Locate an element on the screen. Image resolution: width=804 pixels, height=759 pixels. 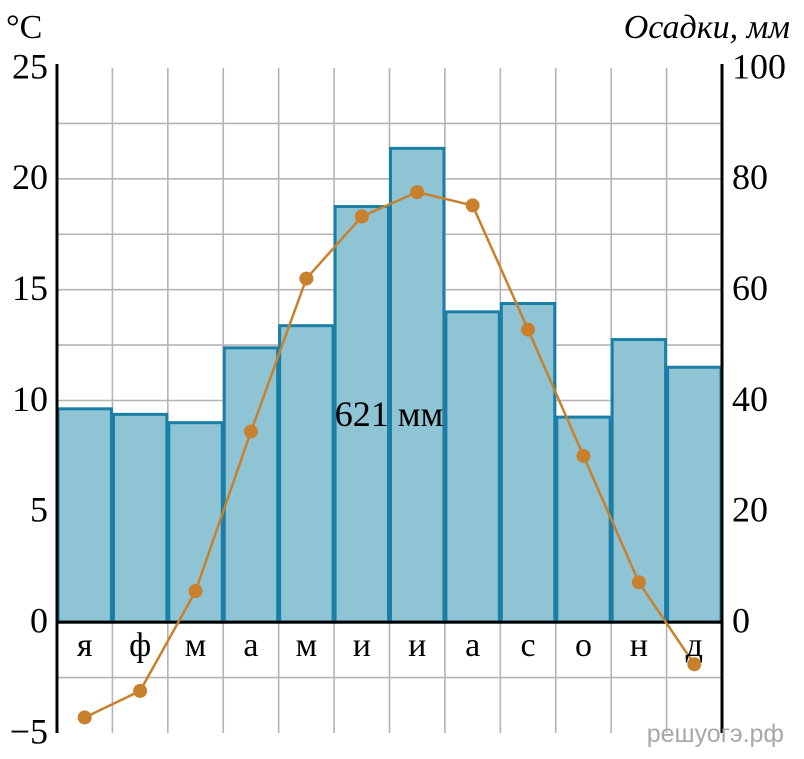
precipitation-tick-label: 80 is located at coordinates (750, 177).